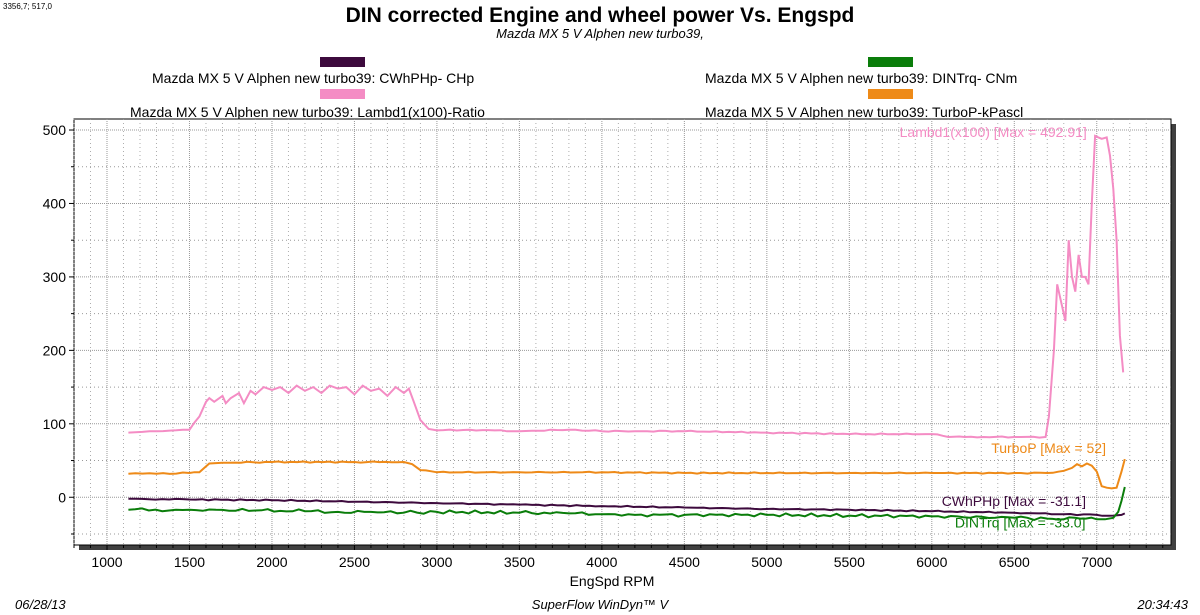 Image resolution: width=1200 pixels, height=615 pixels. What do you see at coordinates (519, 562) in the screenshot?
I see `x-tick-label: 3500` at bounding box center [519, 562].